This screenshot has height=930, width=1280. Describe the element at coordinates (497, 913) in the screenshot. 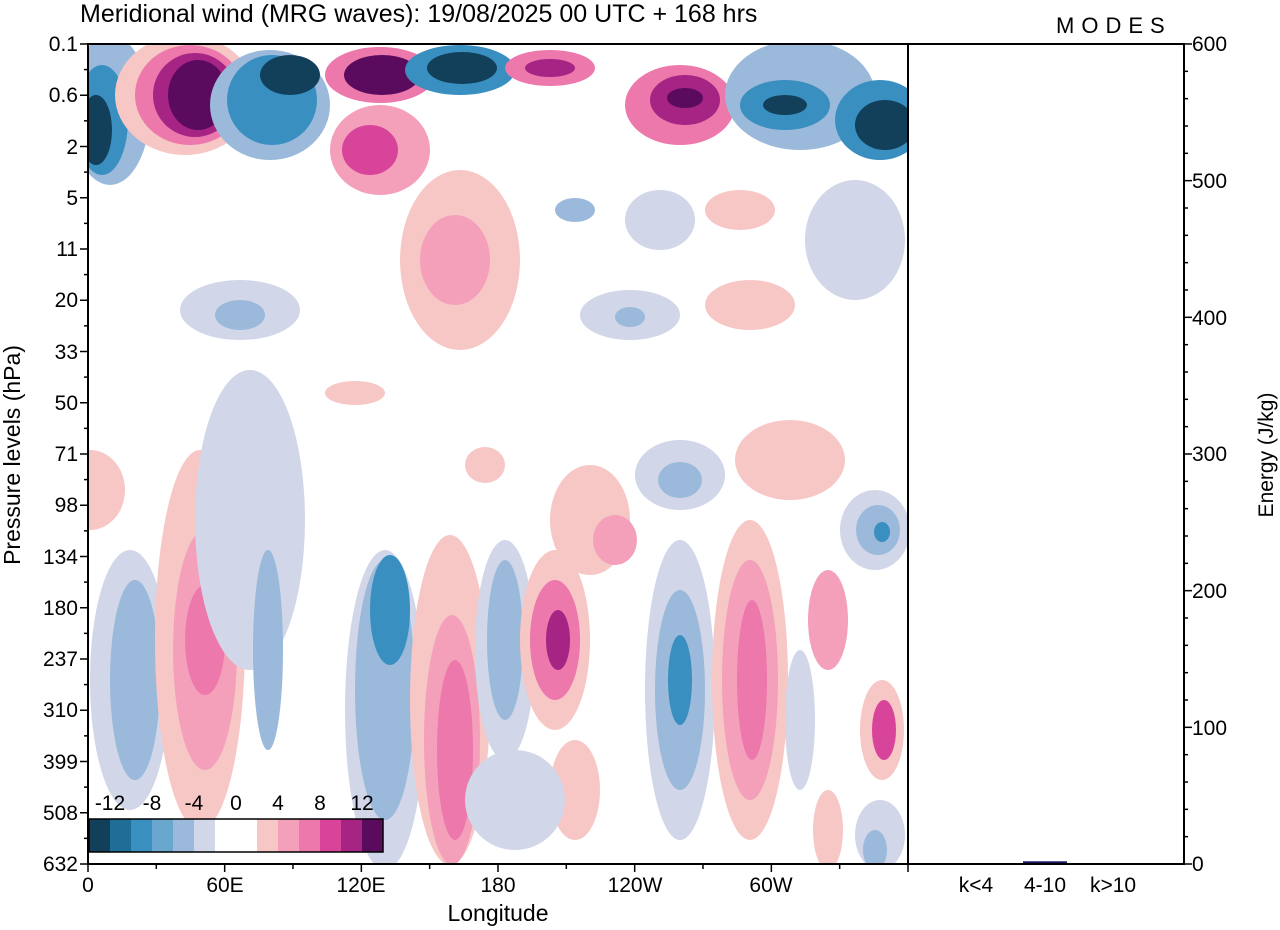

I see `x-axis-title: Longitude` at that location.